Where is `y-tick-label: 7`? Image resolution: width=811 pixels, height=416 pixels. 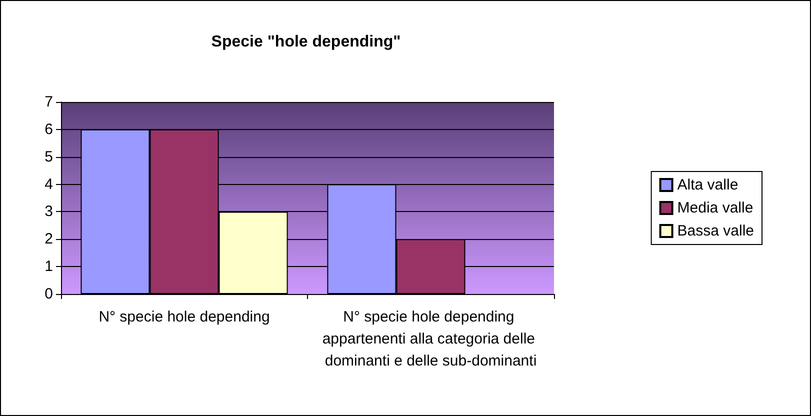
y-tick-label: 7 is located at coordinates (48, 102).